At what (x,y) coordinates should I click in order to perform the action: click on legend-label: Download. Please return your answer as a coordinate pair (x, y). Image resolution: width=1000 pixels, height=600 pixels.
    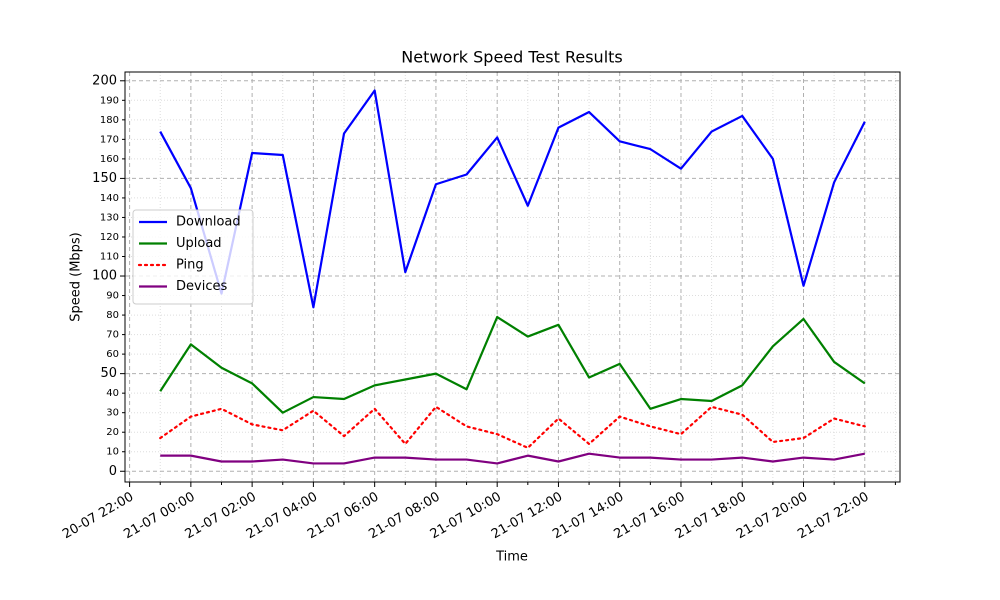
    Looking at the image, I should click on (208, 222).